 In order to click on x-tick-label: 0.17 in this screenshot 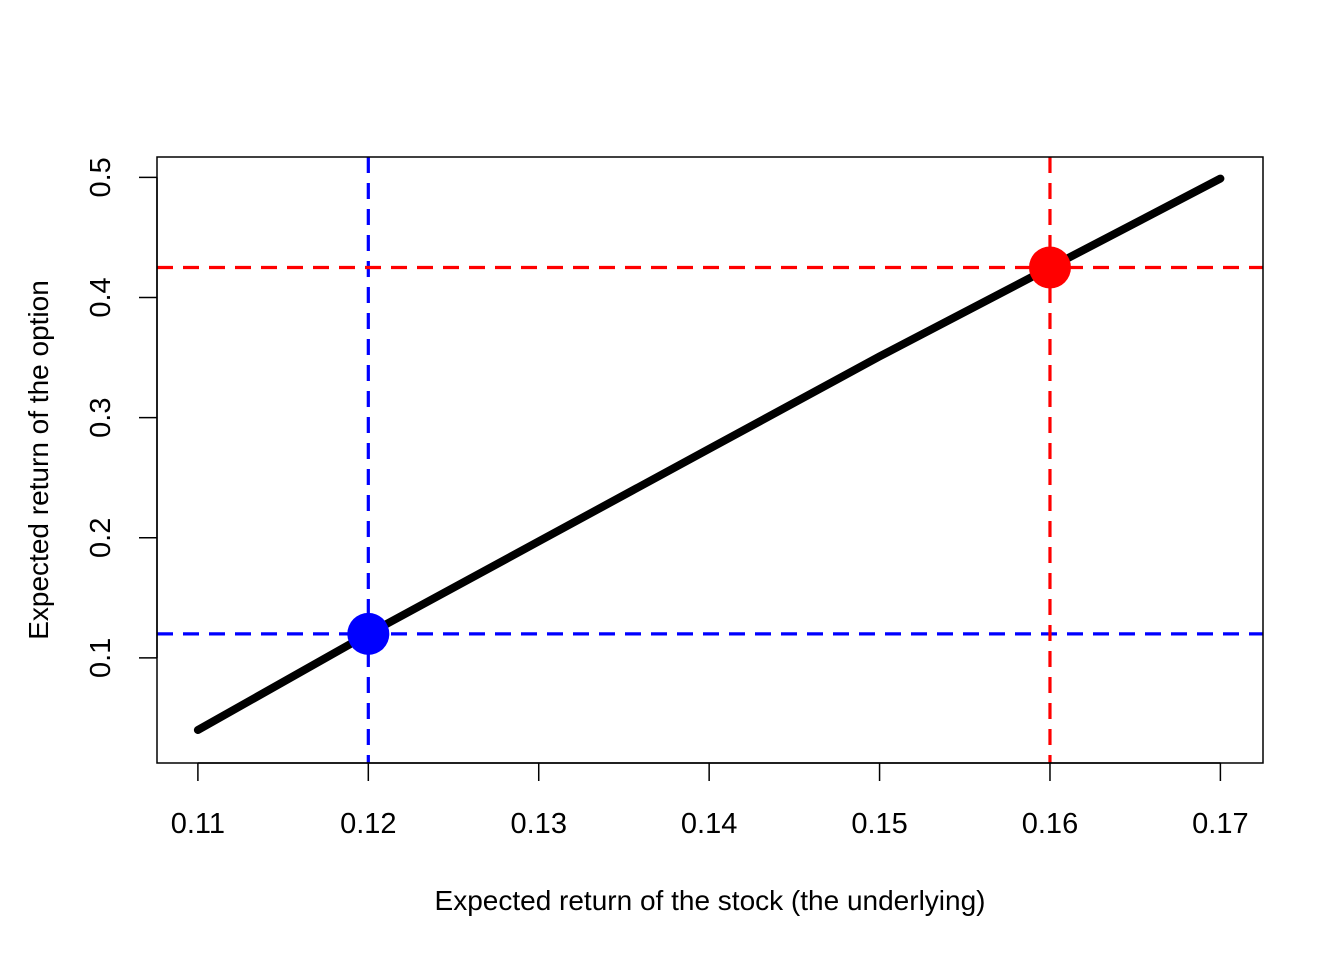, I will do `click(1220, 824)`.